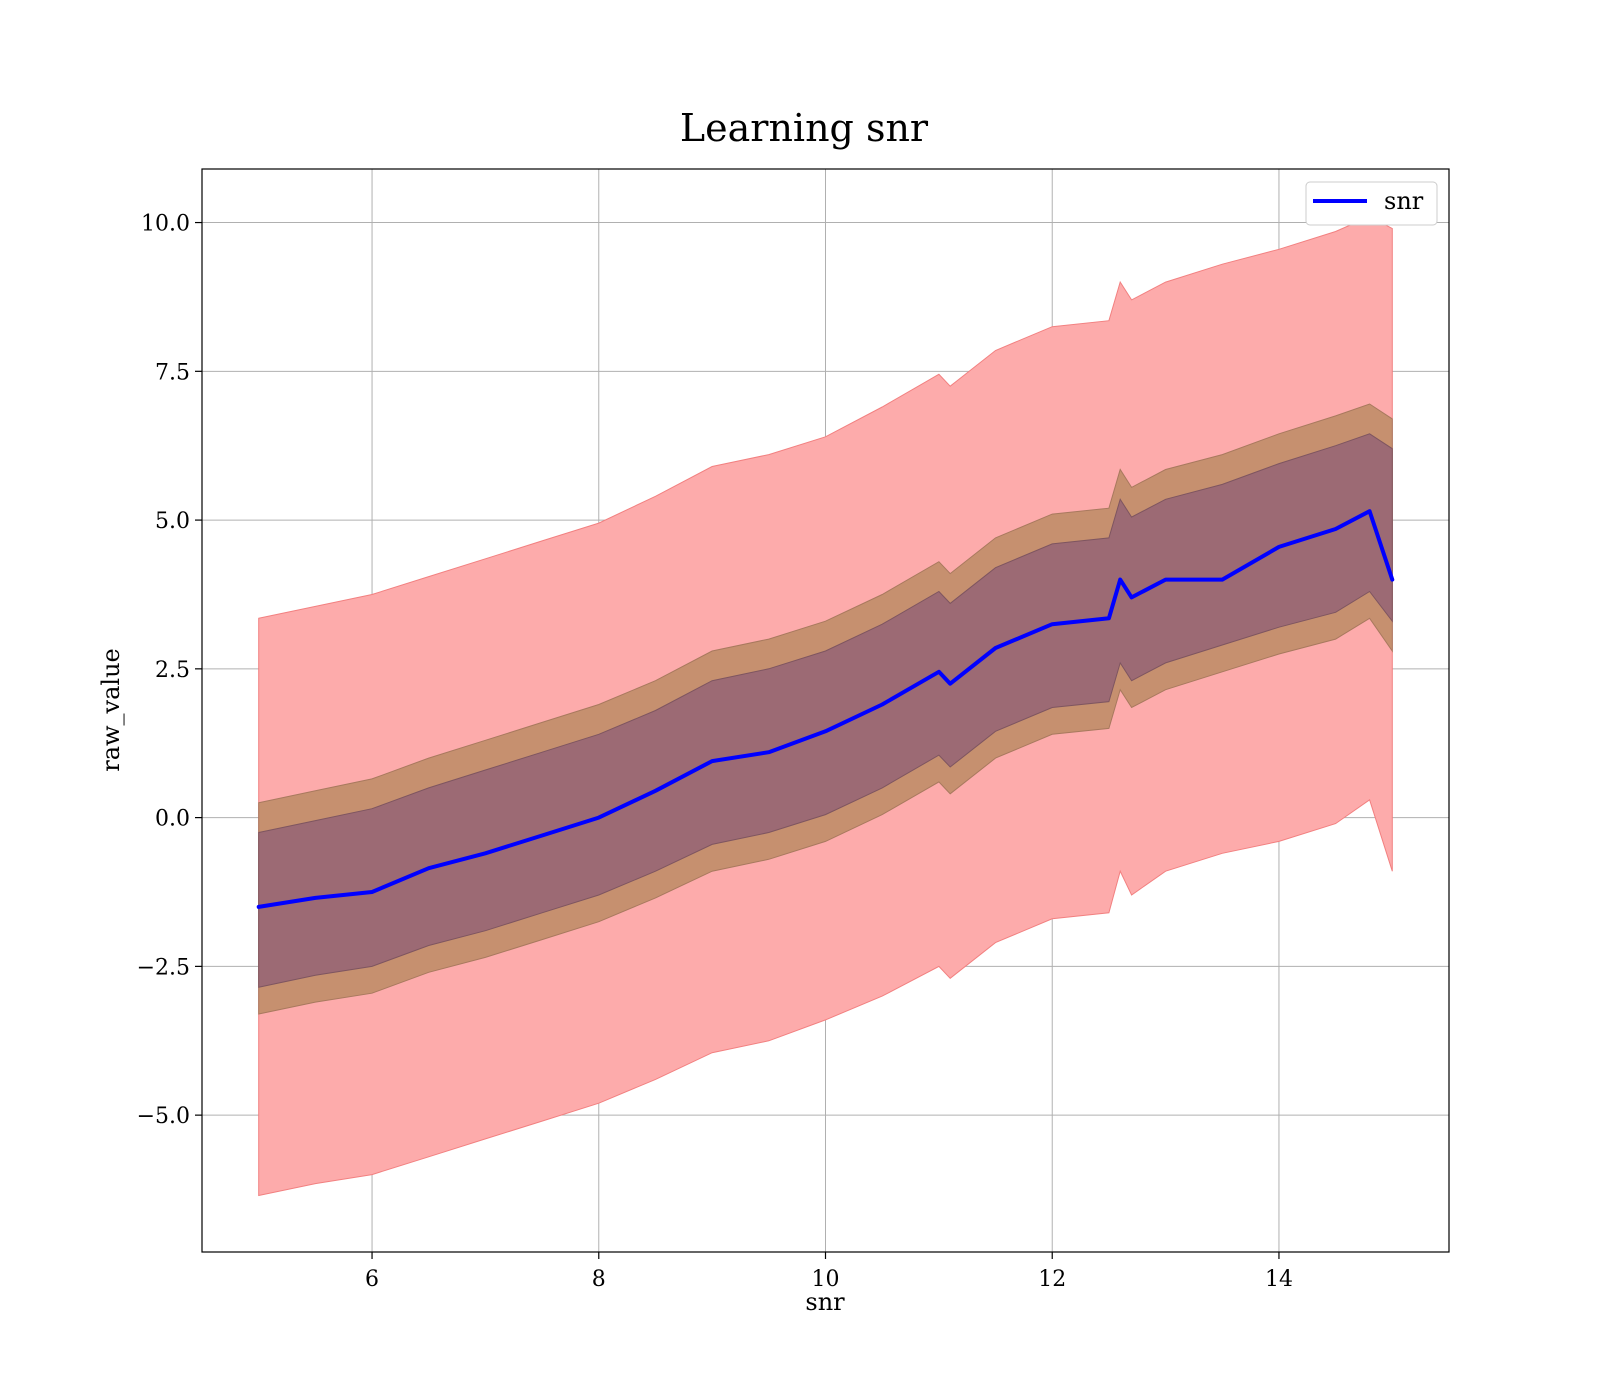 The width and height of the screenshot is (1600, 1400). I want to click on x-tick-label: 10, so click(826, 1279).